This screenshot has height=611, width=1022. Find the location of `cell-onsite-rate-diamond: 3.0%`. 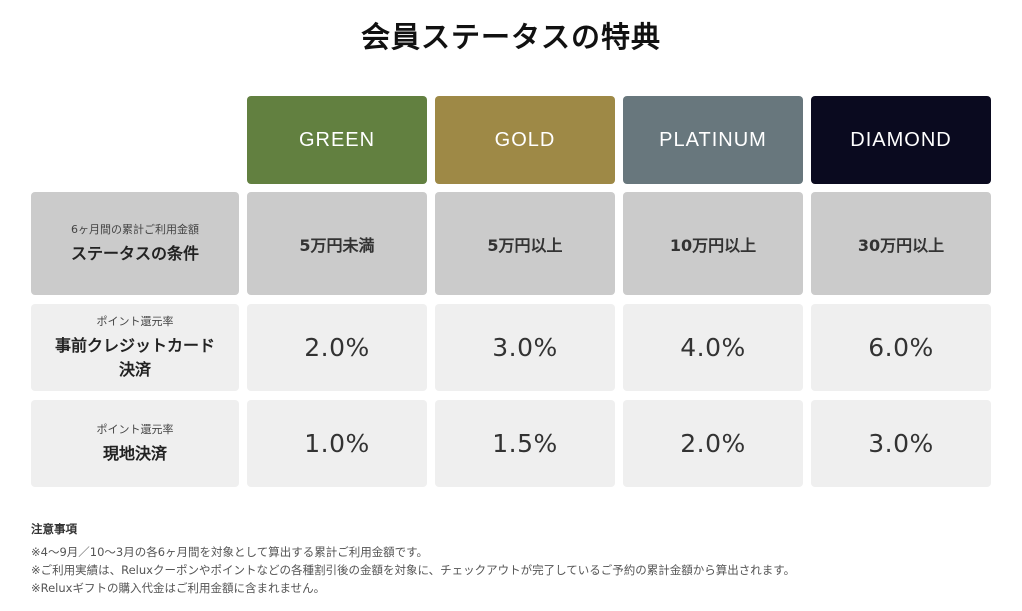

cell-onsite-rate-diamond: 3.0% is located at coordinates (901, 443).